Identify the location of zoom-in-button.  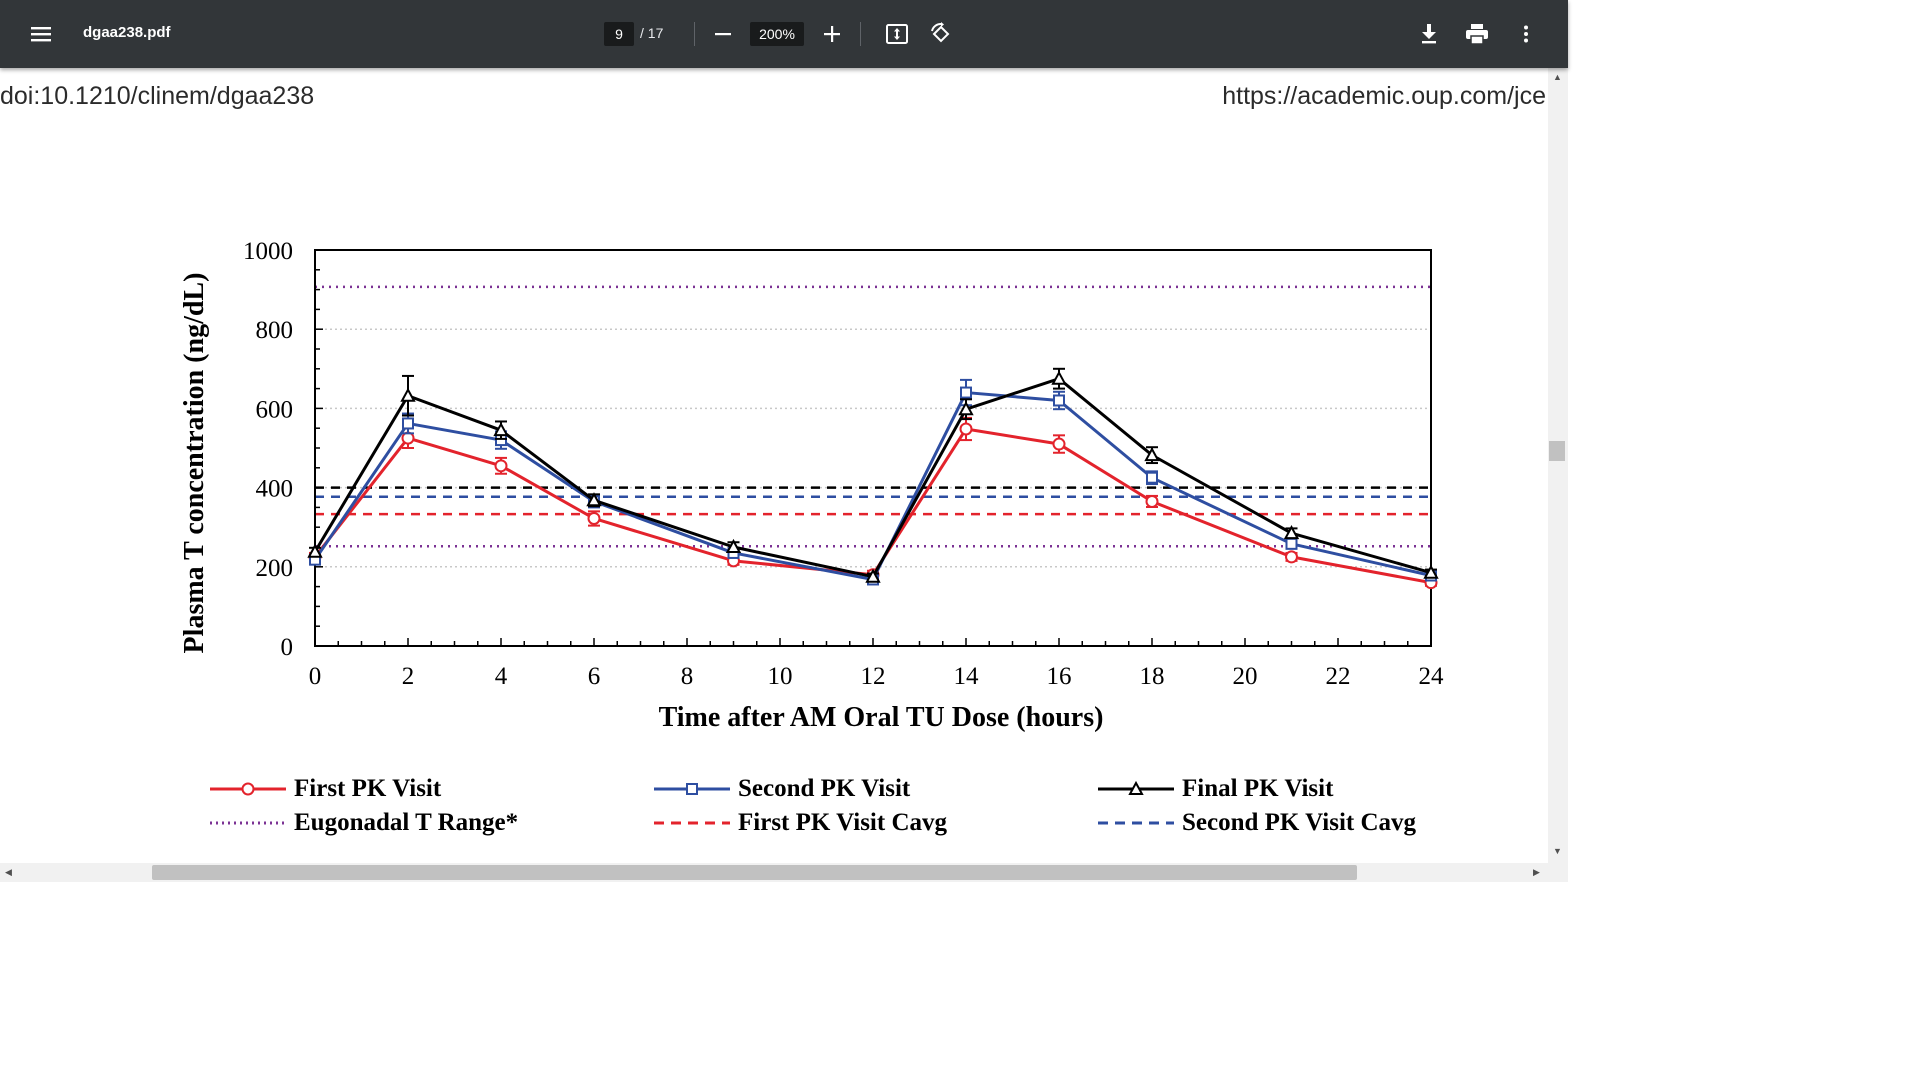
(832, 34).